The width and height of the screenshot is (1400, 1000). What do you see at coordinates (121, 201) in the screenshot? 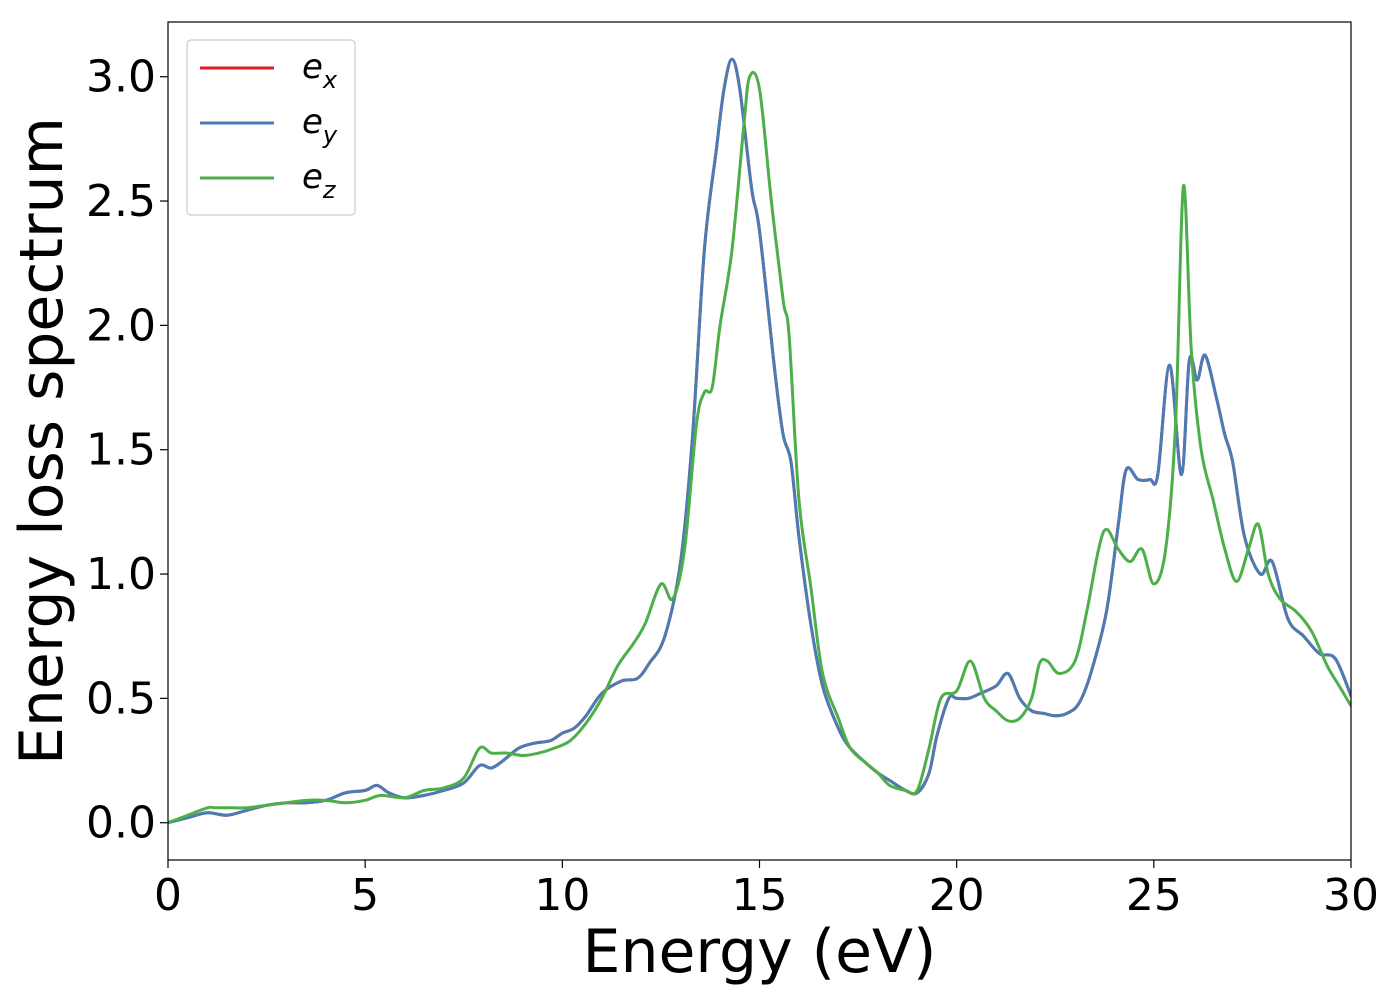
I see `y-tick-label: 2.5` at bounding box center [121, 201].